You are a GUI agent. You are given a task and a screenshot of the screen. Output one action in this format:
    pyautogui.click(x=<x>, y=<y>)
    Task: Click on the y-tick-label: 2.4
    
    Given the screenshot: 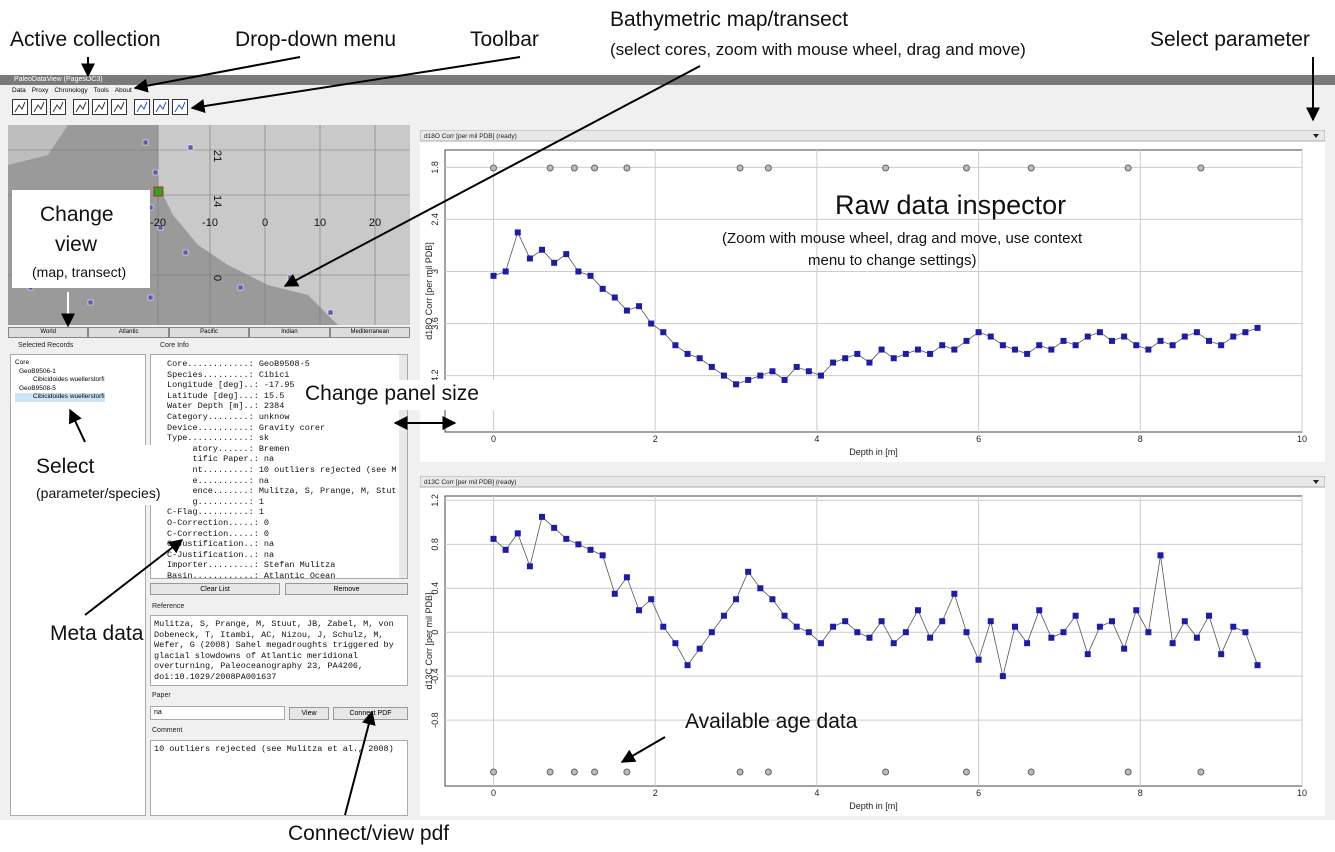 What is the action you would take?
    pyautogui.click(x=435, y=219)
    